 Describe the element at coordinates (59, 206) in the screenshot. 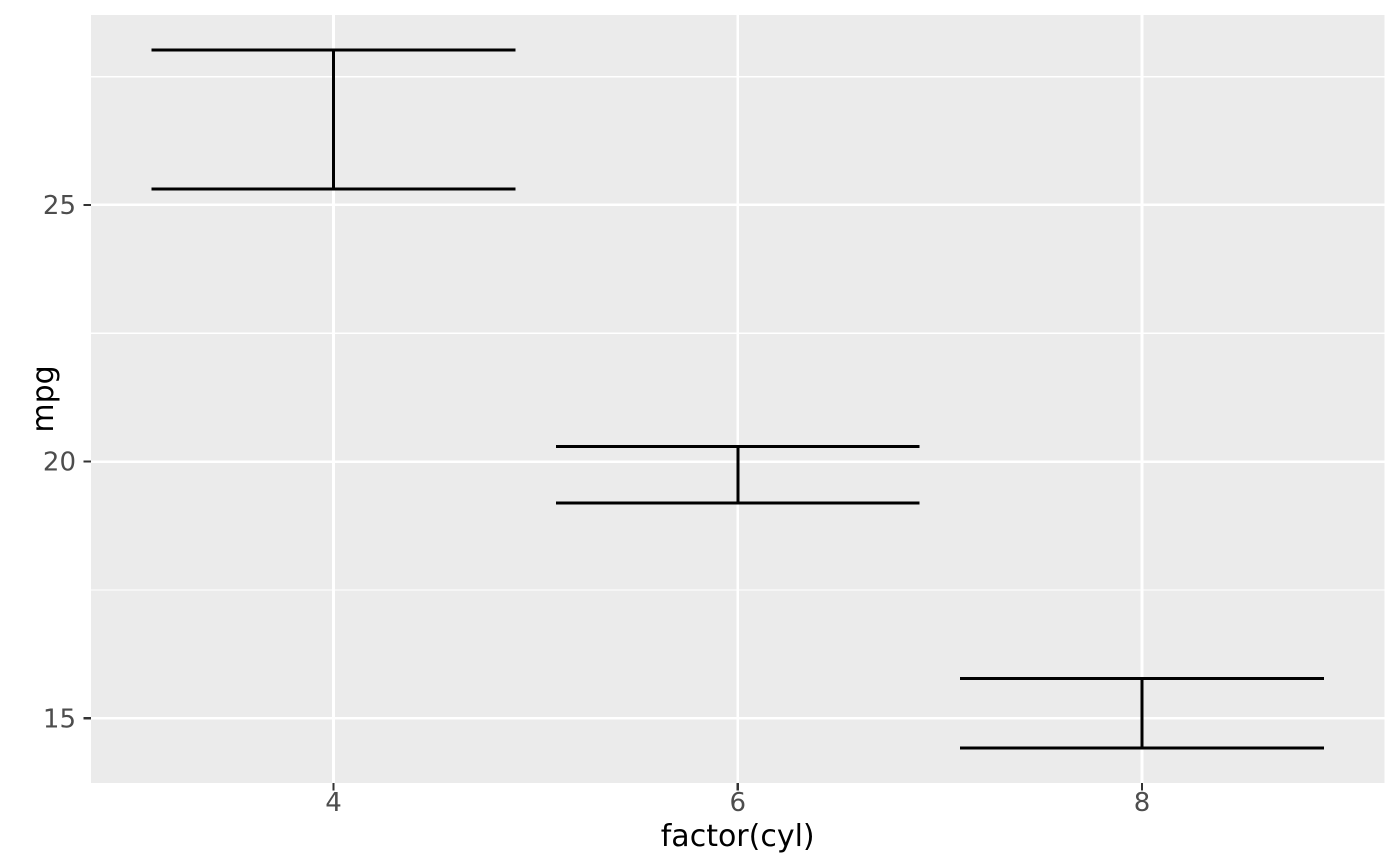

I see `y-tick-label: 25` at that location.